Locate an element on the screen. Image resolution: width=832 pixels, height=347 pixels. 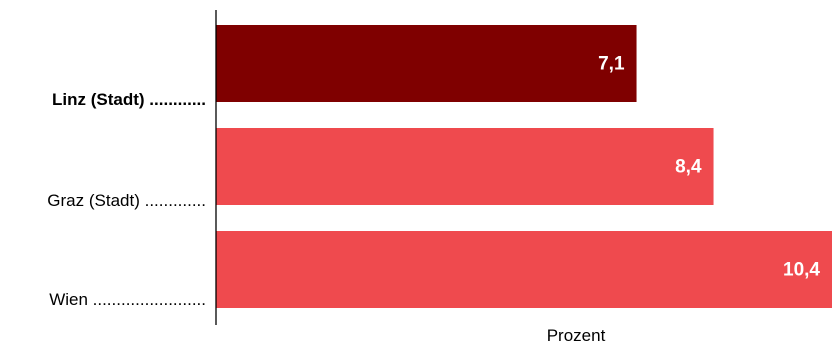
value-label-graz: 8,4 is located at coordinates (688, 167).